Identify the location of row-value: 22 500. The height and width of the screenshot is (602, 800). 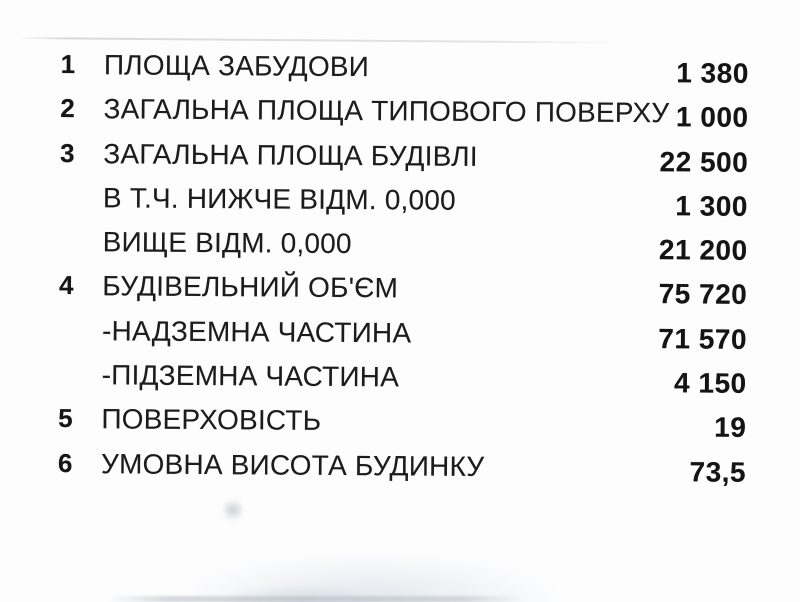
(704, 161).